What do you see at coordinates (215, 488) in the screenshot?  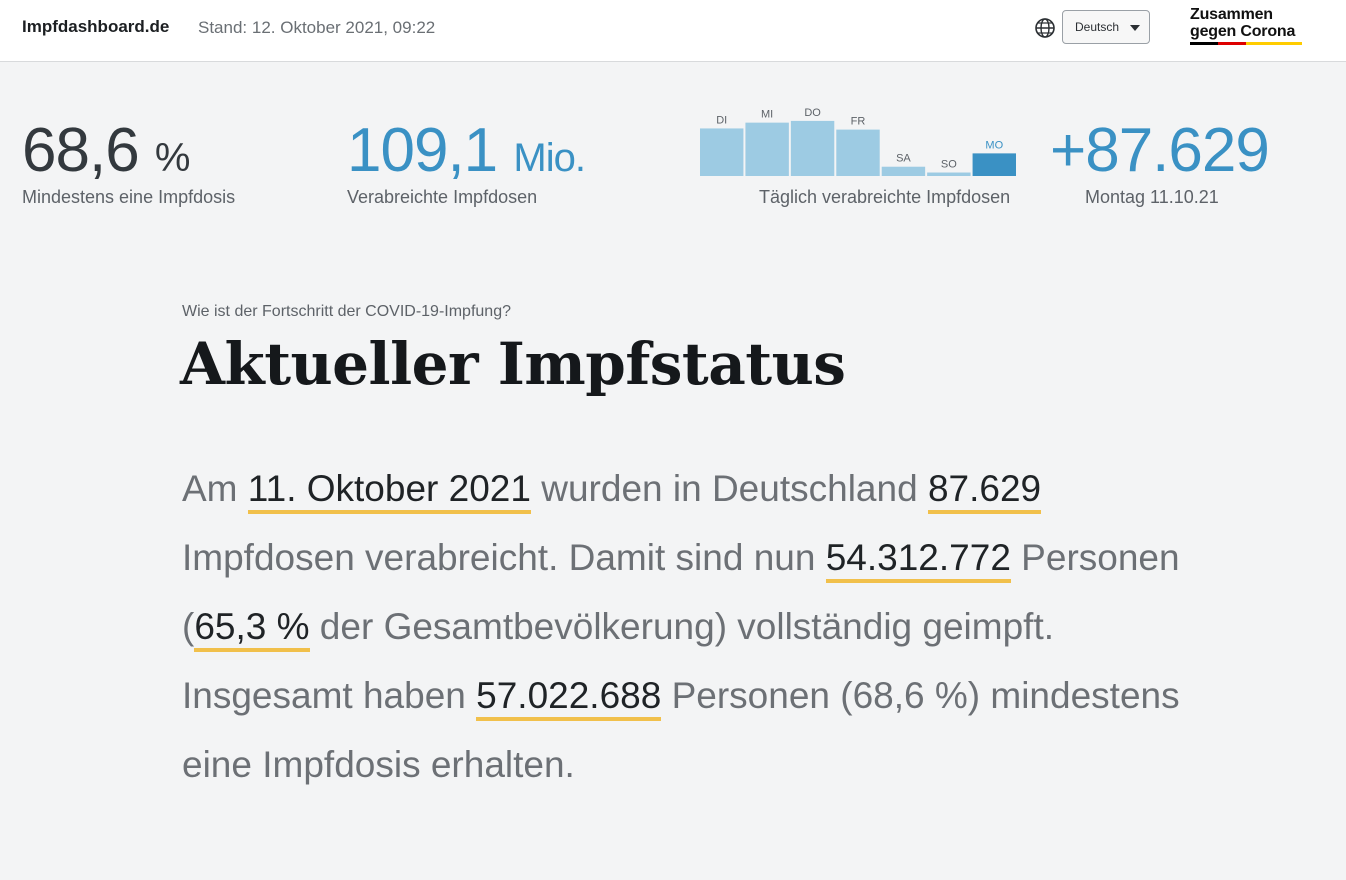 I see `para-text-1: Am` at bounding box center [215, 488].